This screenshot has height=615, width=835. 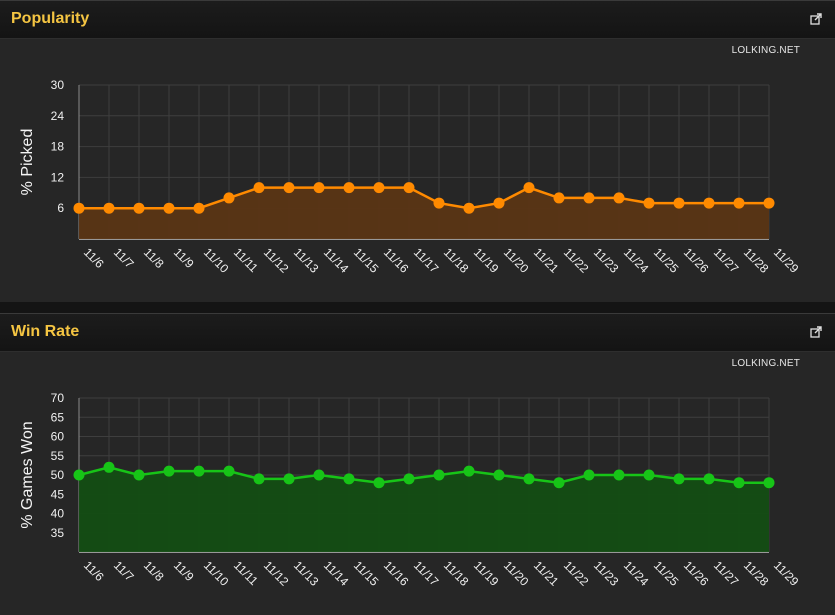 I want to click on popularity-area, so click(x=424, y=213).